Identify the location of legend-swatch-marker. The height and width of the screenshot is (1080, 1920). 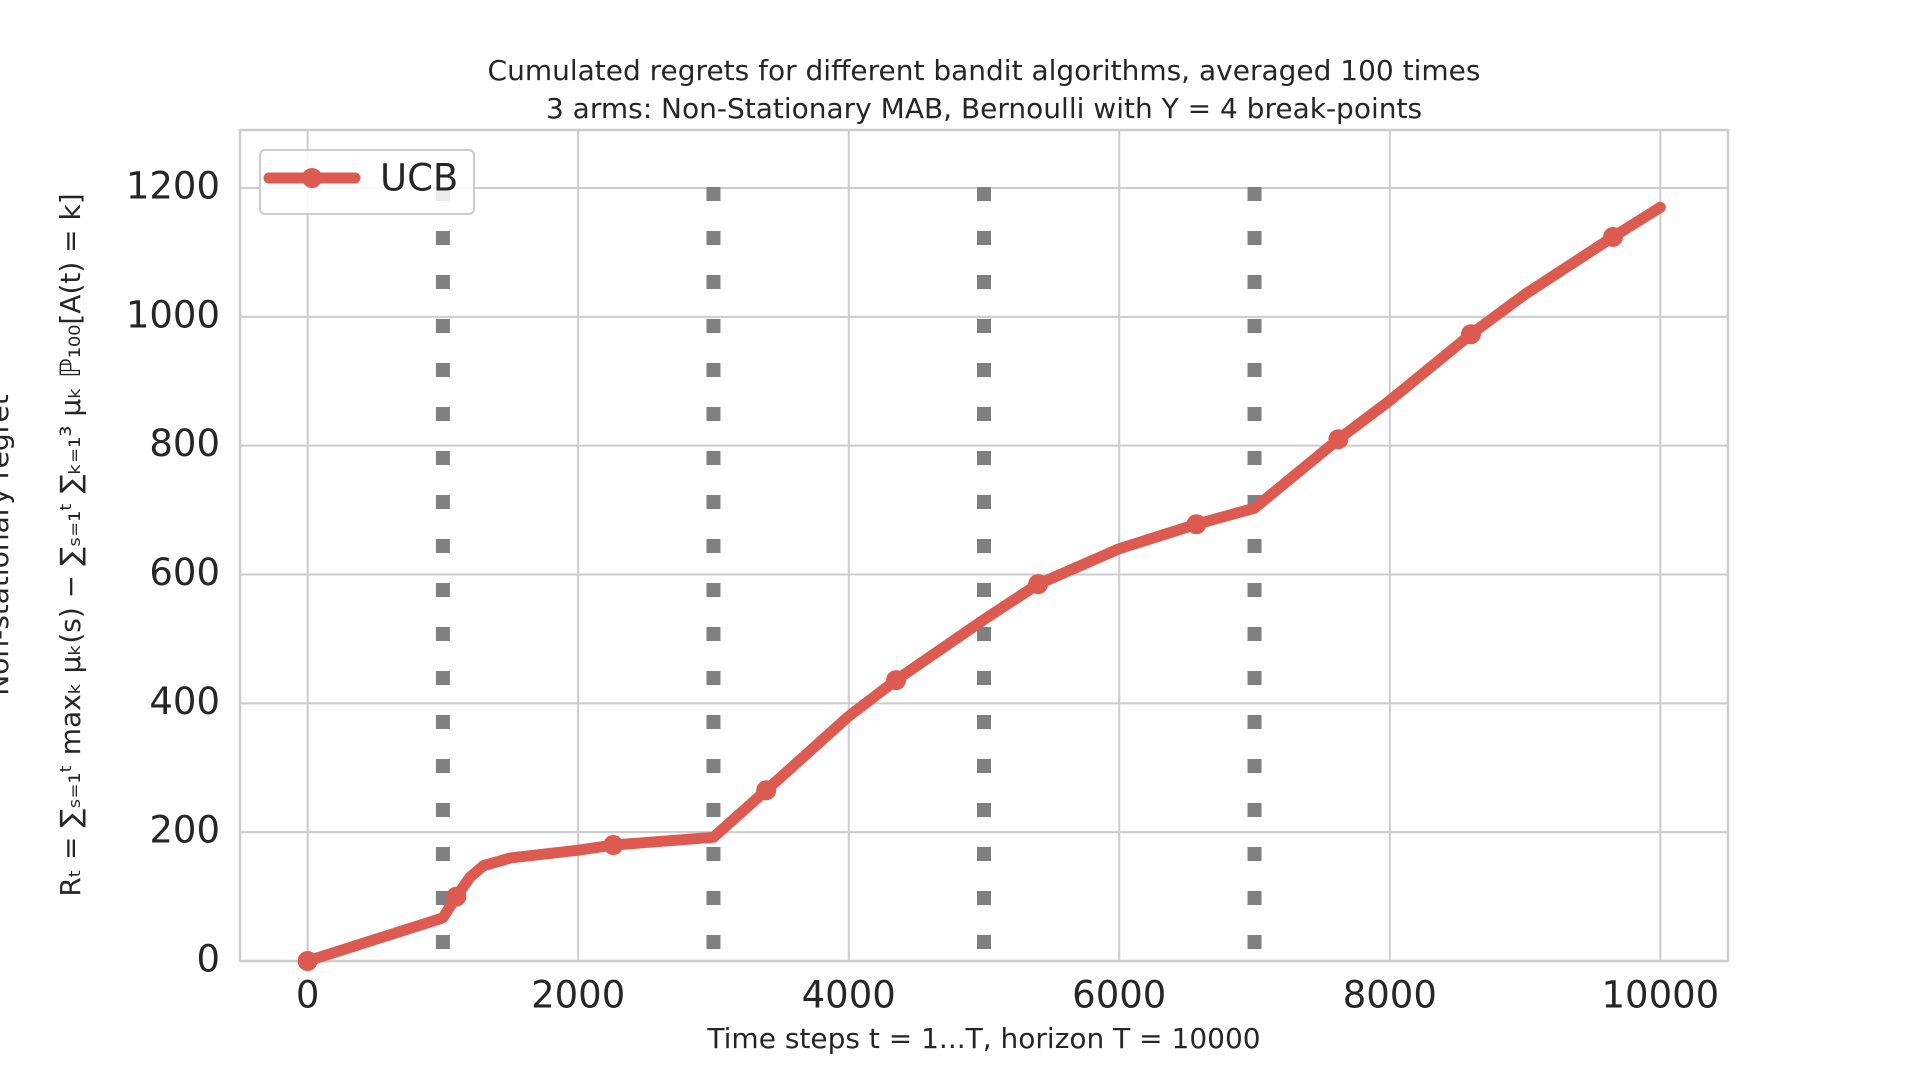
(312, 178).